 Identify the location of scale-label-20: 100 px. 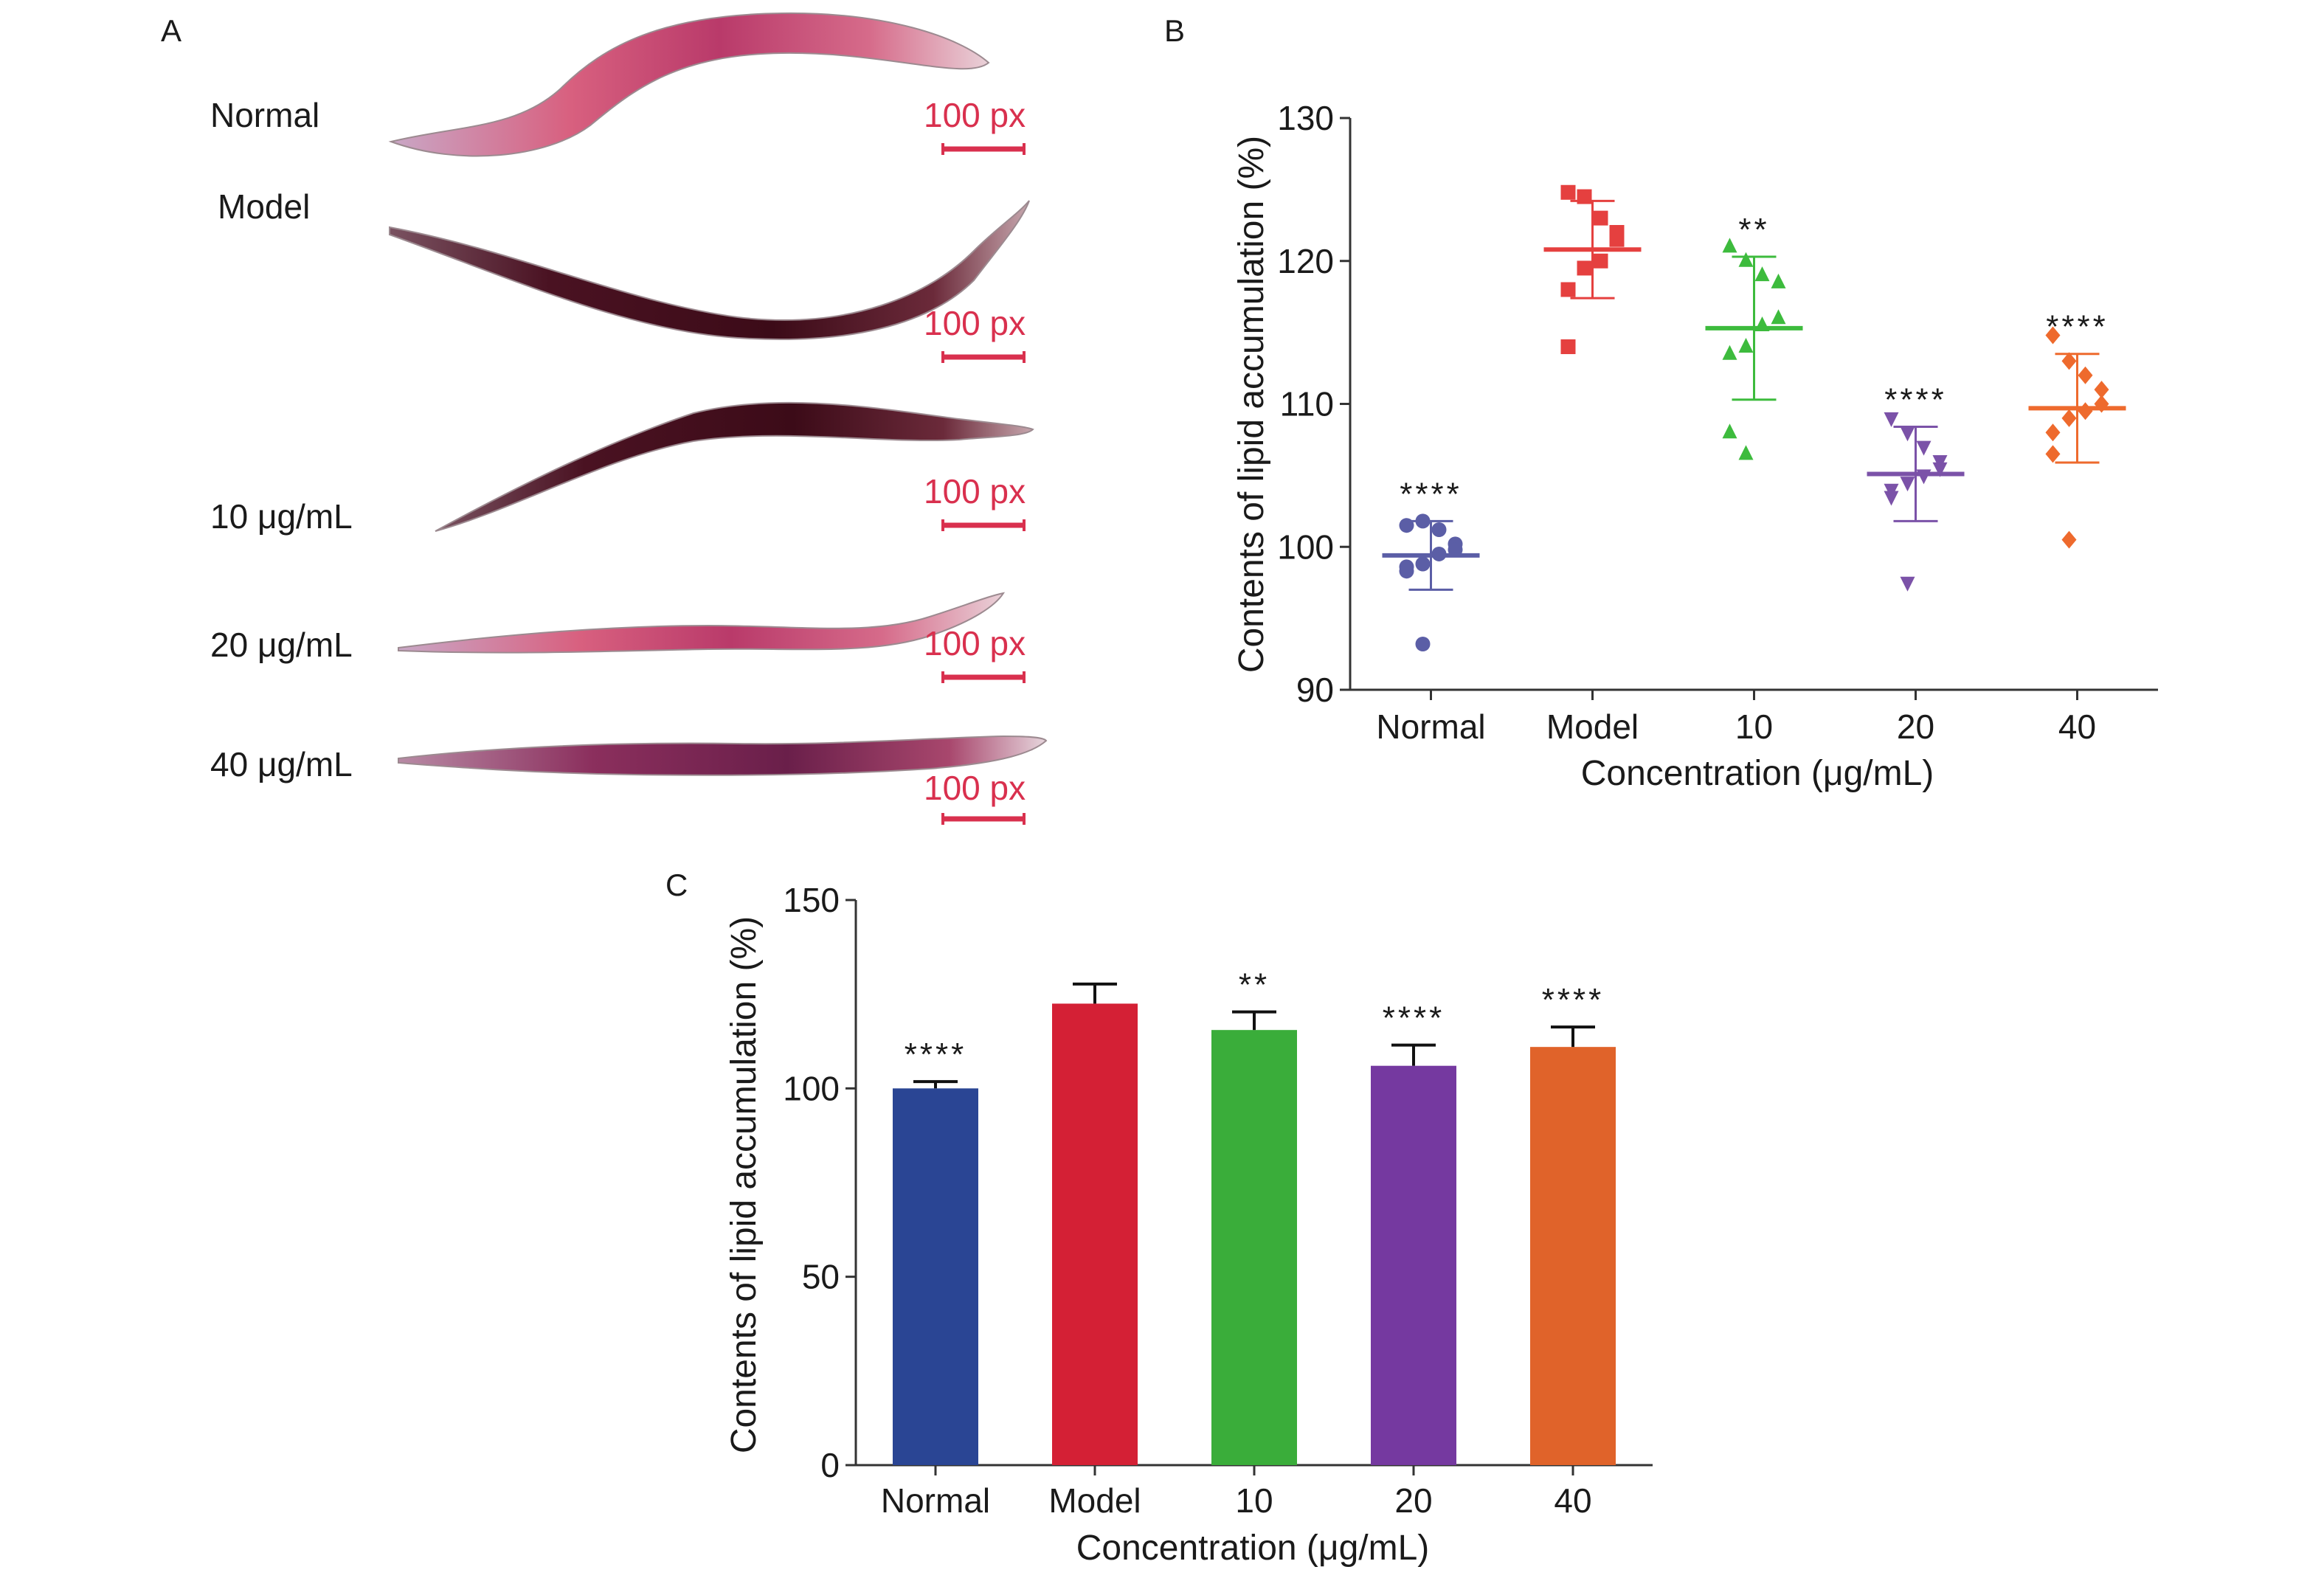
(975, 643).